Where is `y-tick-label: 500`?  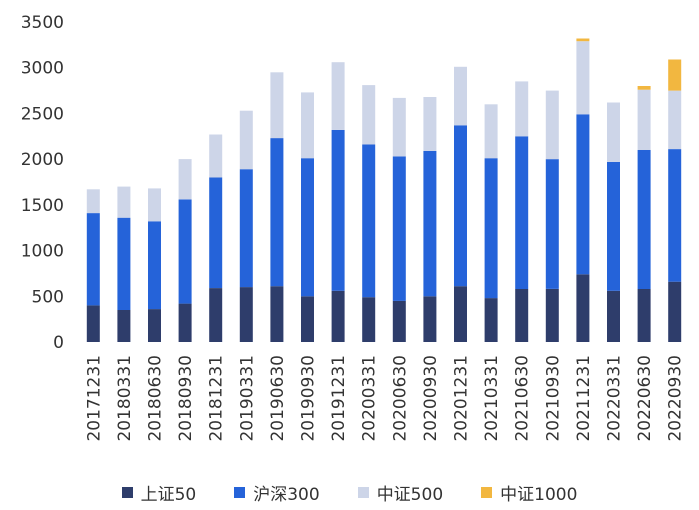 y-tick-label: 500 is located at coordinates (48, 297).